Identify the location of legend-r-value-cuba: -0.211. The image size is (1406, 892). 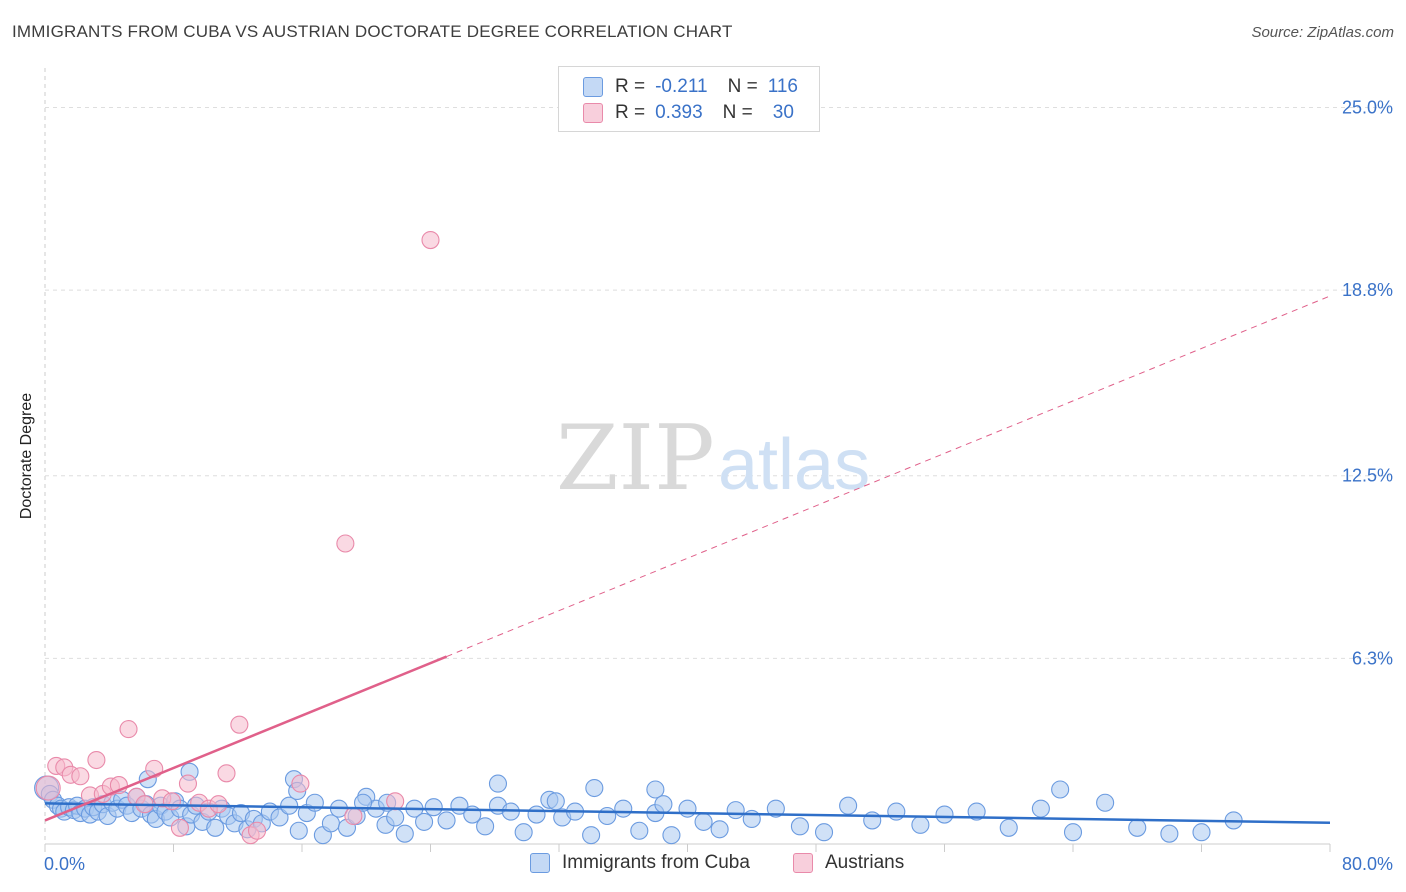
(681, 86).